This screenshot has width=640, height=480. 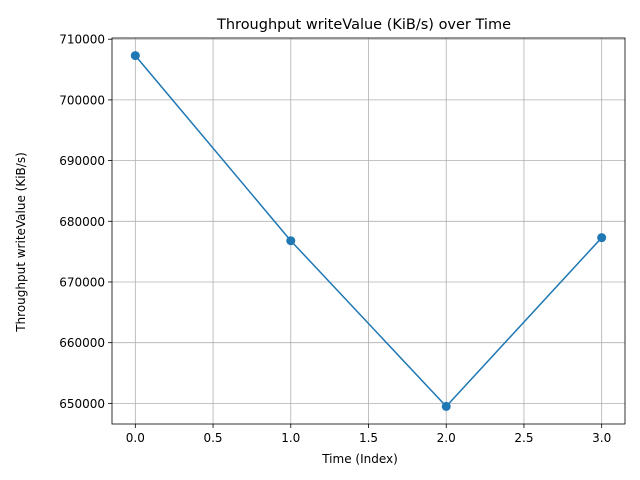 What do you see at coordinates (82, 282) in the screenshot?
I see `y-tick-label: 670000` at bounding box center [82, 282].